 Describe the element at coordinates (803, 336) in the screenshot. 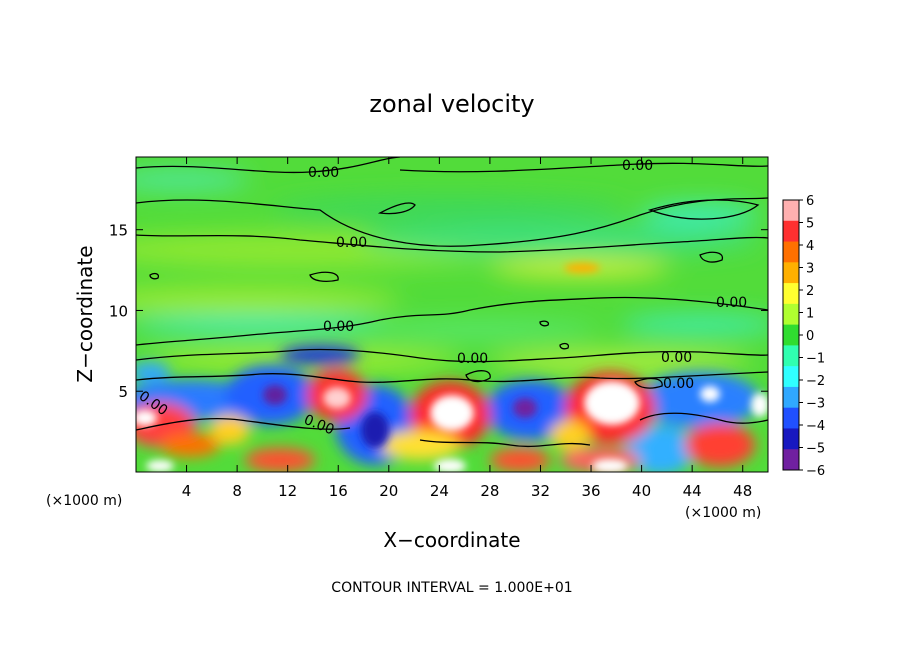

I see `colorbar: 6 5 4 3 2 1 0 −1 −2 −3 −4 −5 −6` at that location.